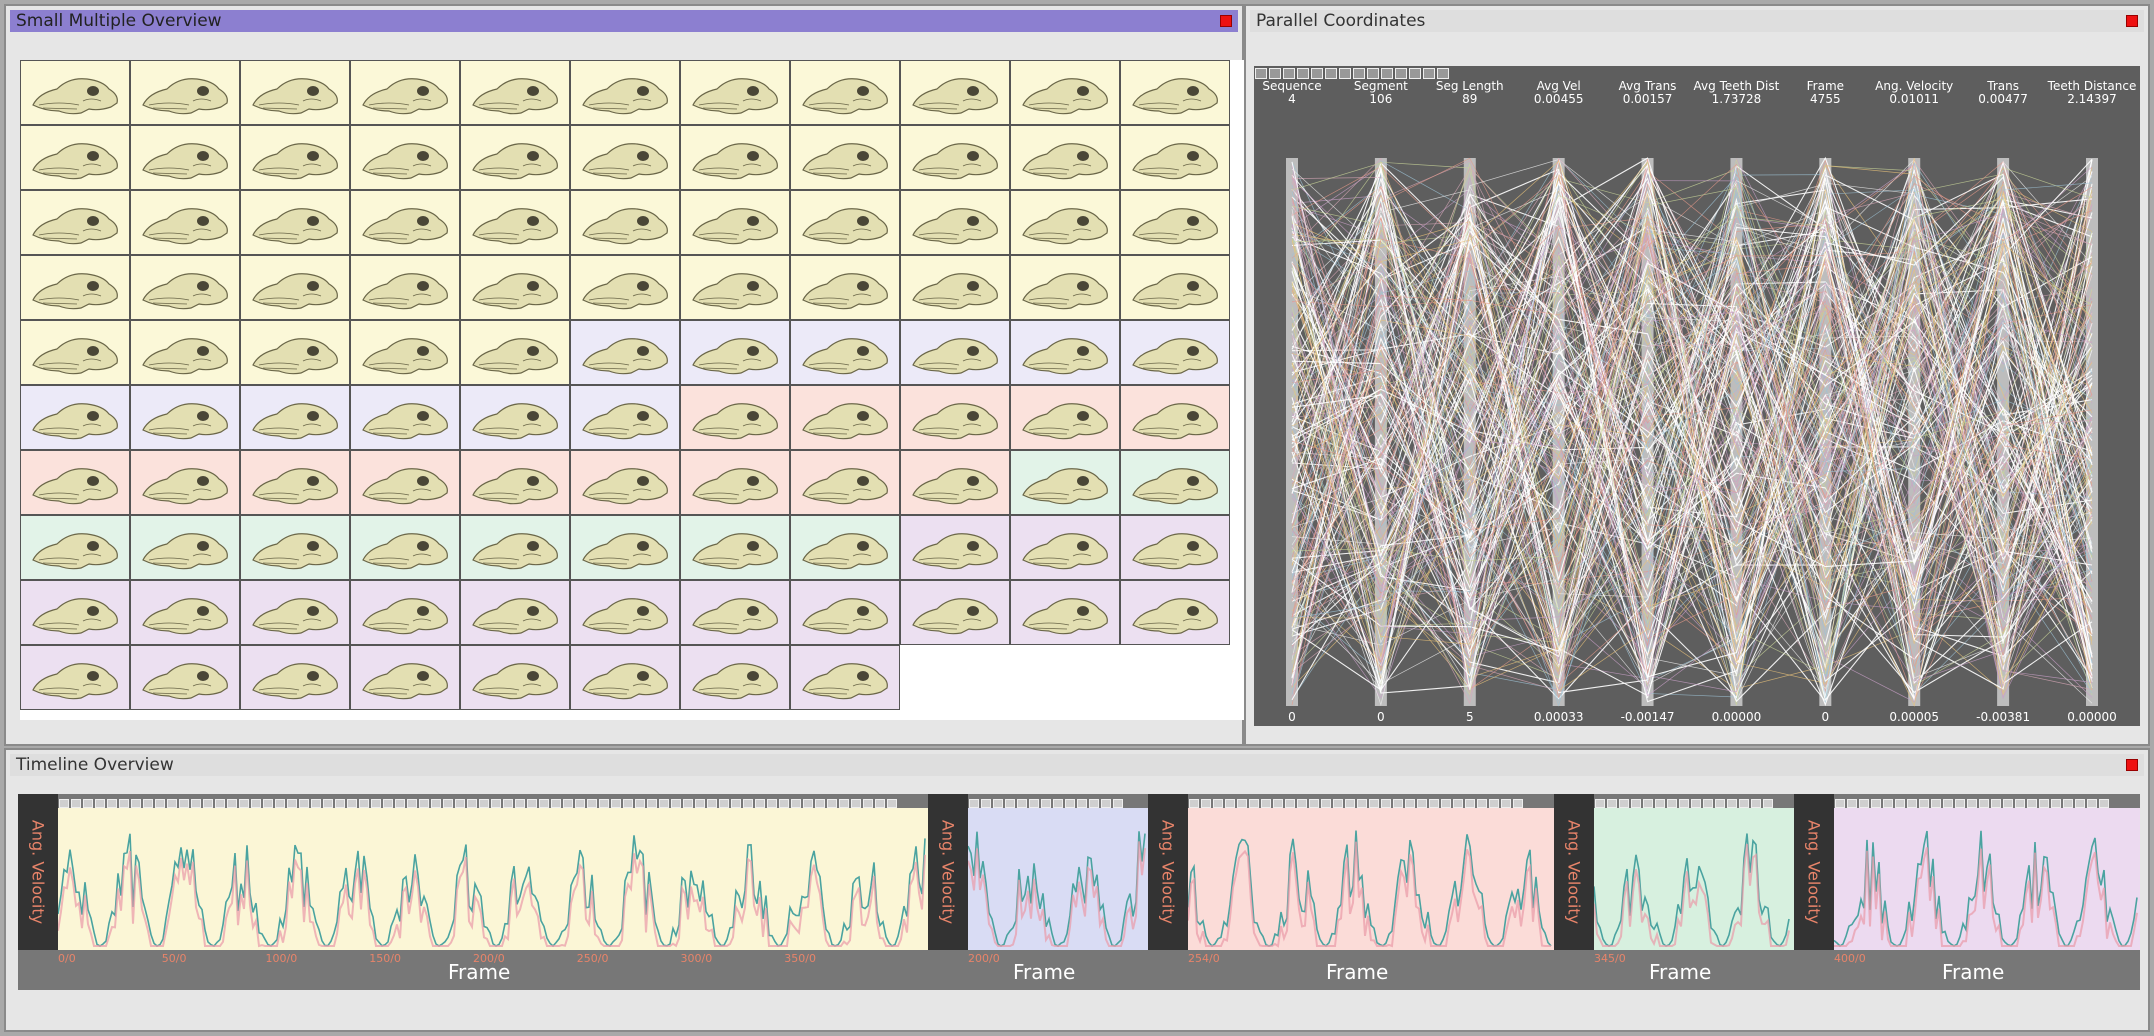 This screenshot has width=2154, height=1036. I want to click on window-titlebar: Parallel Coordinates, so click(1697, 21).